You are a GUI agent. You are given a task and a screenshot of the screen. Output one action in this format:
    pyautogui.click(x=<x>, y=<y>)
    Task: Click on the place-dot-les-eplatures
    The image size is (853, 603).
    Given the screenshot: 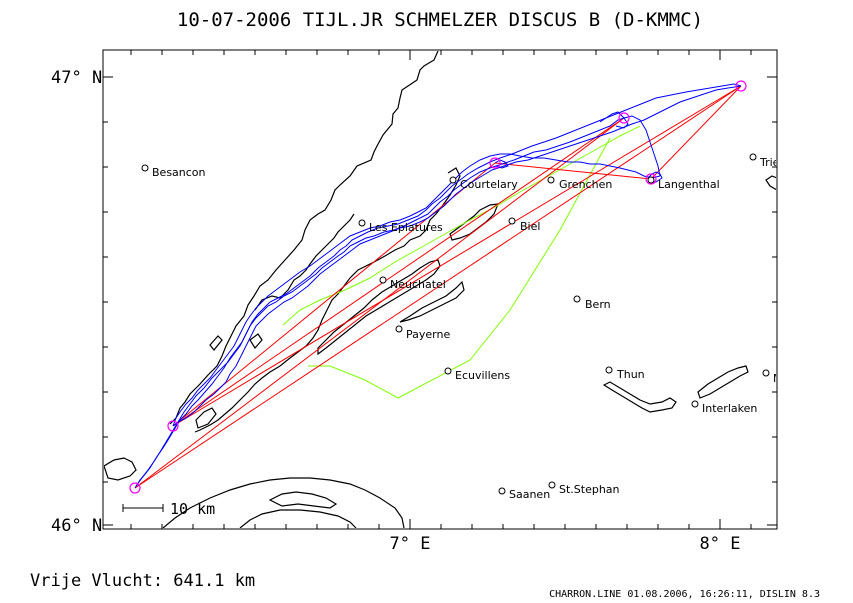 What is the action you would take?
    pyautogui.click(x=362, y=223)
    